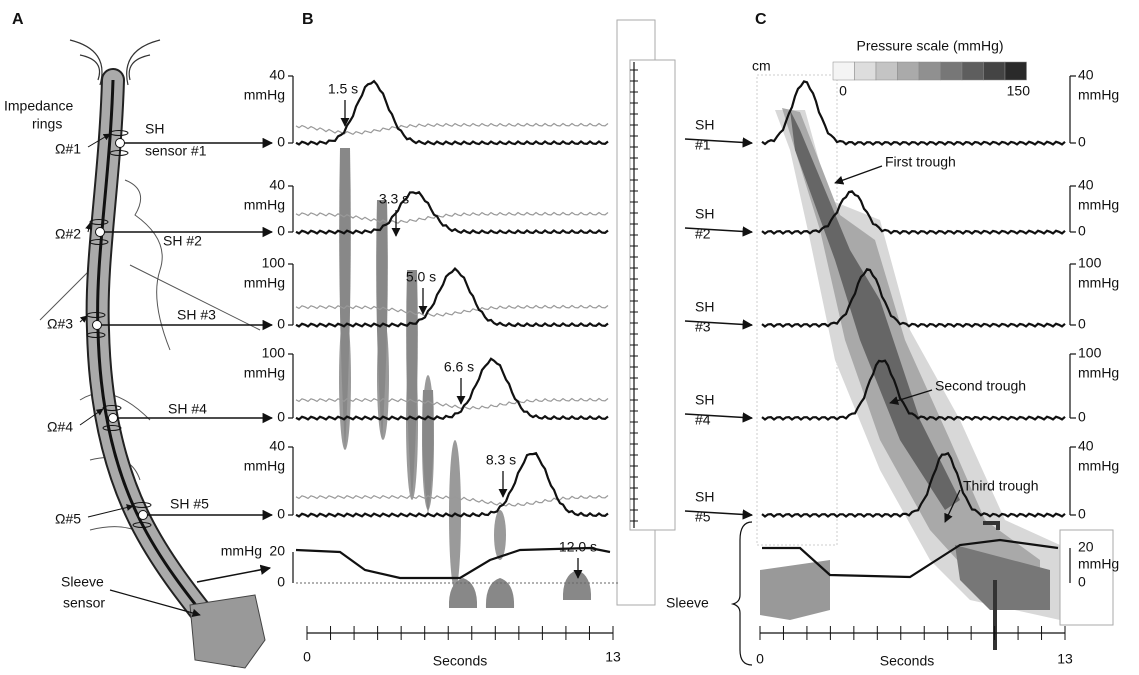  Describe the element at coordinates (84, 603) in the screenshot. I see `sleeve-label: sensor` at that location.